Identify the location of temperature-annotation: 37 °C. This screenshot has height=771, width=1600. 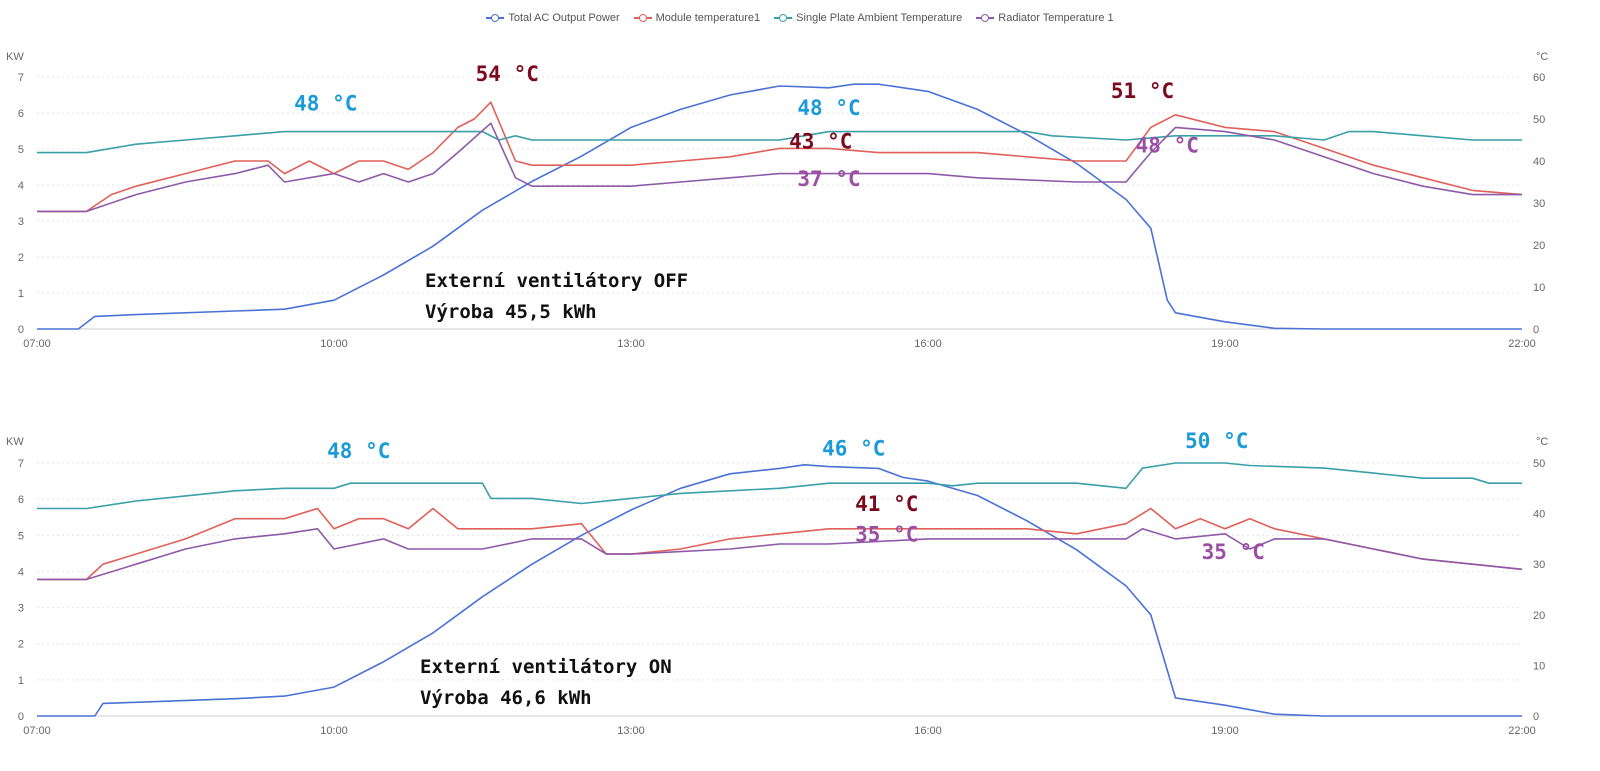
(828, 179).